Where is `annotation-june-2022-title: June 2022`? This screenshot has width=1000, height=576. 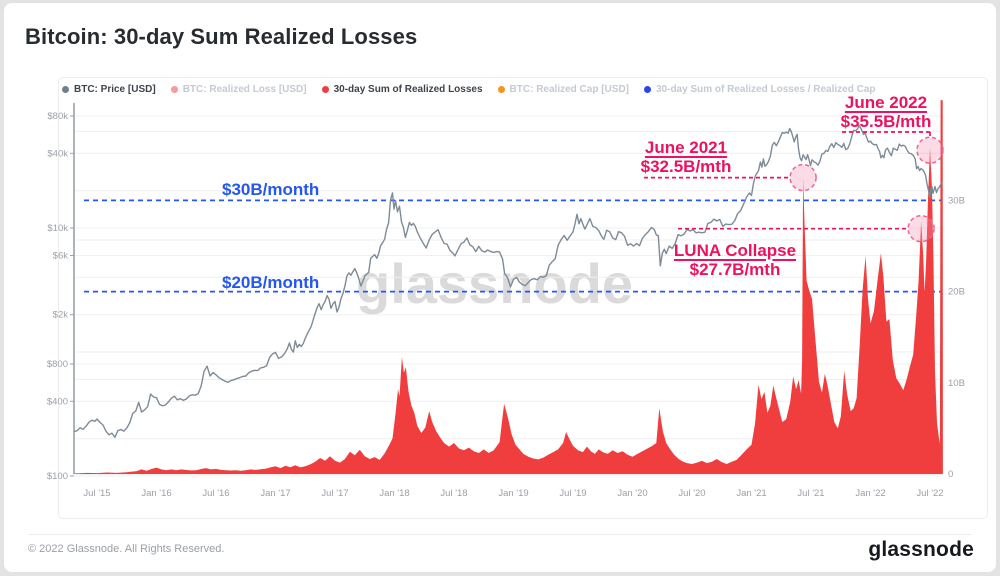
annotation-june-2022-title: June 2022 is located at coordinates (886, 102).